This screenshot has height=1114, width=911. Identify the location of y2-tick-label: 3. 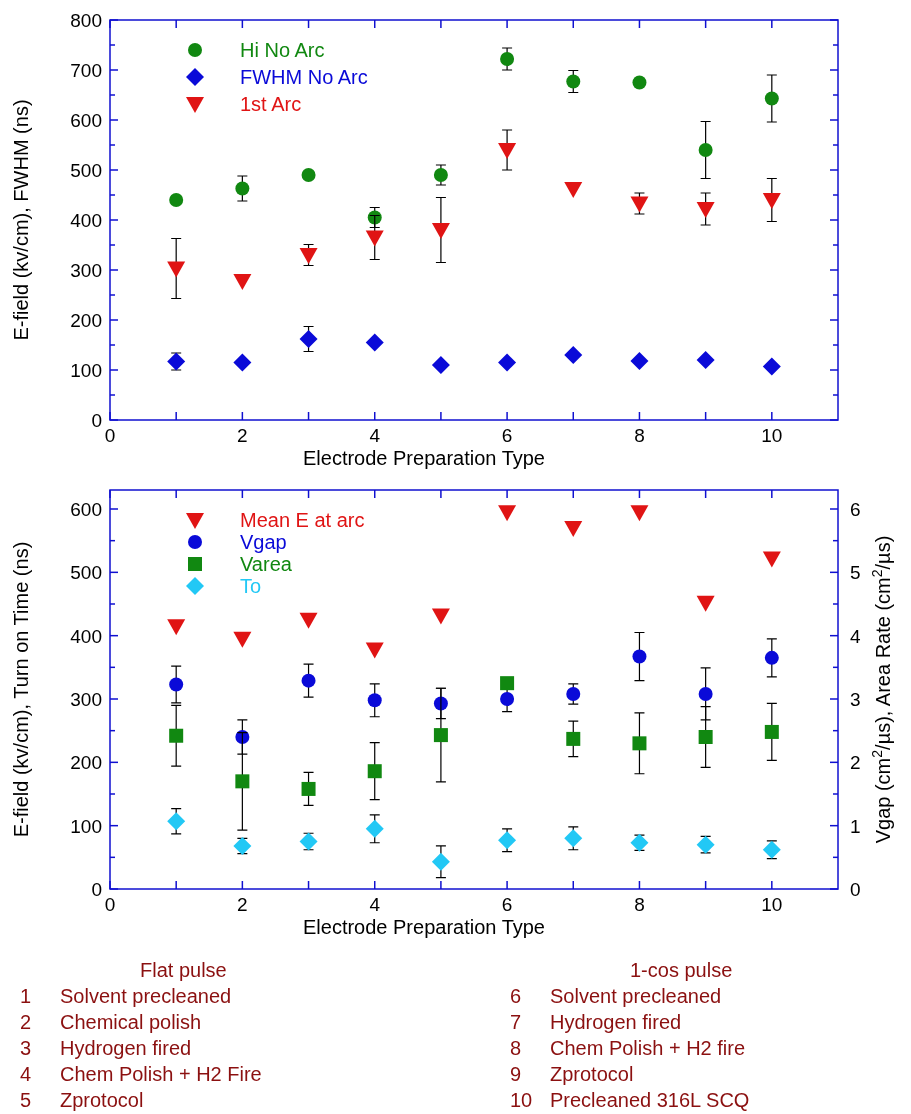
(855, 699).